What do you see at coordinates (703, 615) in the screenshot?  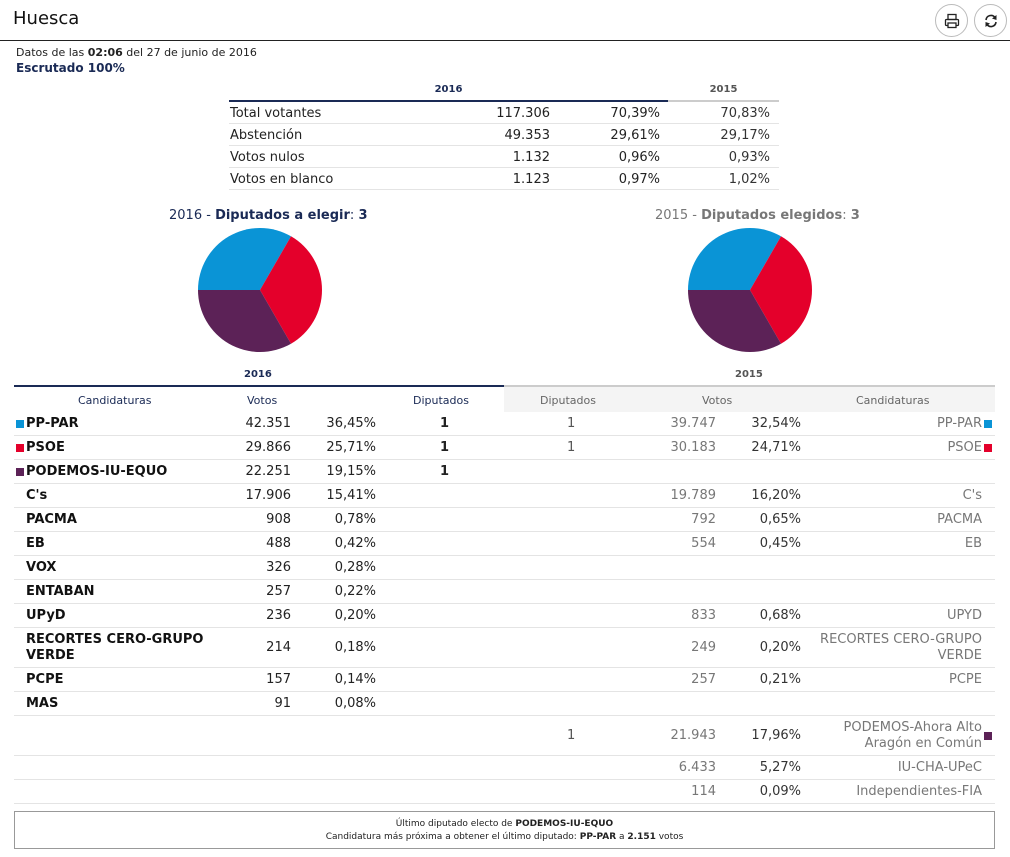 I see `party-votes-prev: 833` at bounding box center [703, 615].